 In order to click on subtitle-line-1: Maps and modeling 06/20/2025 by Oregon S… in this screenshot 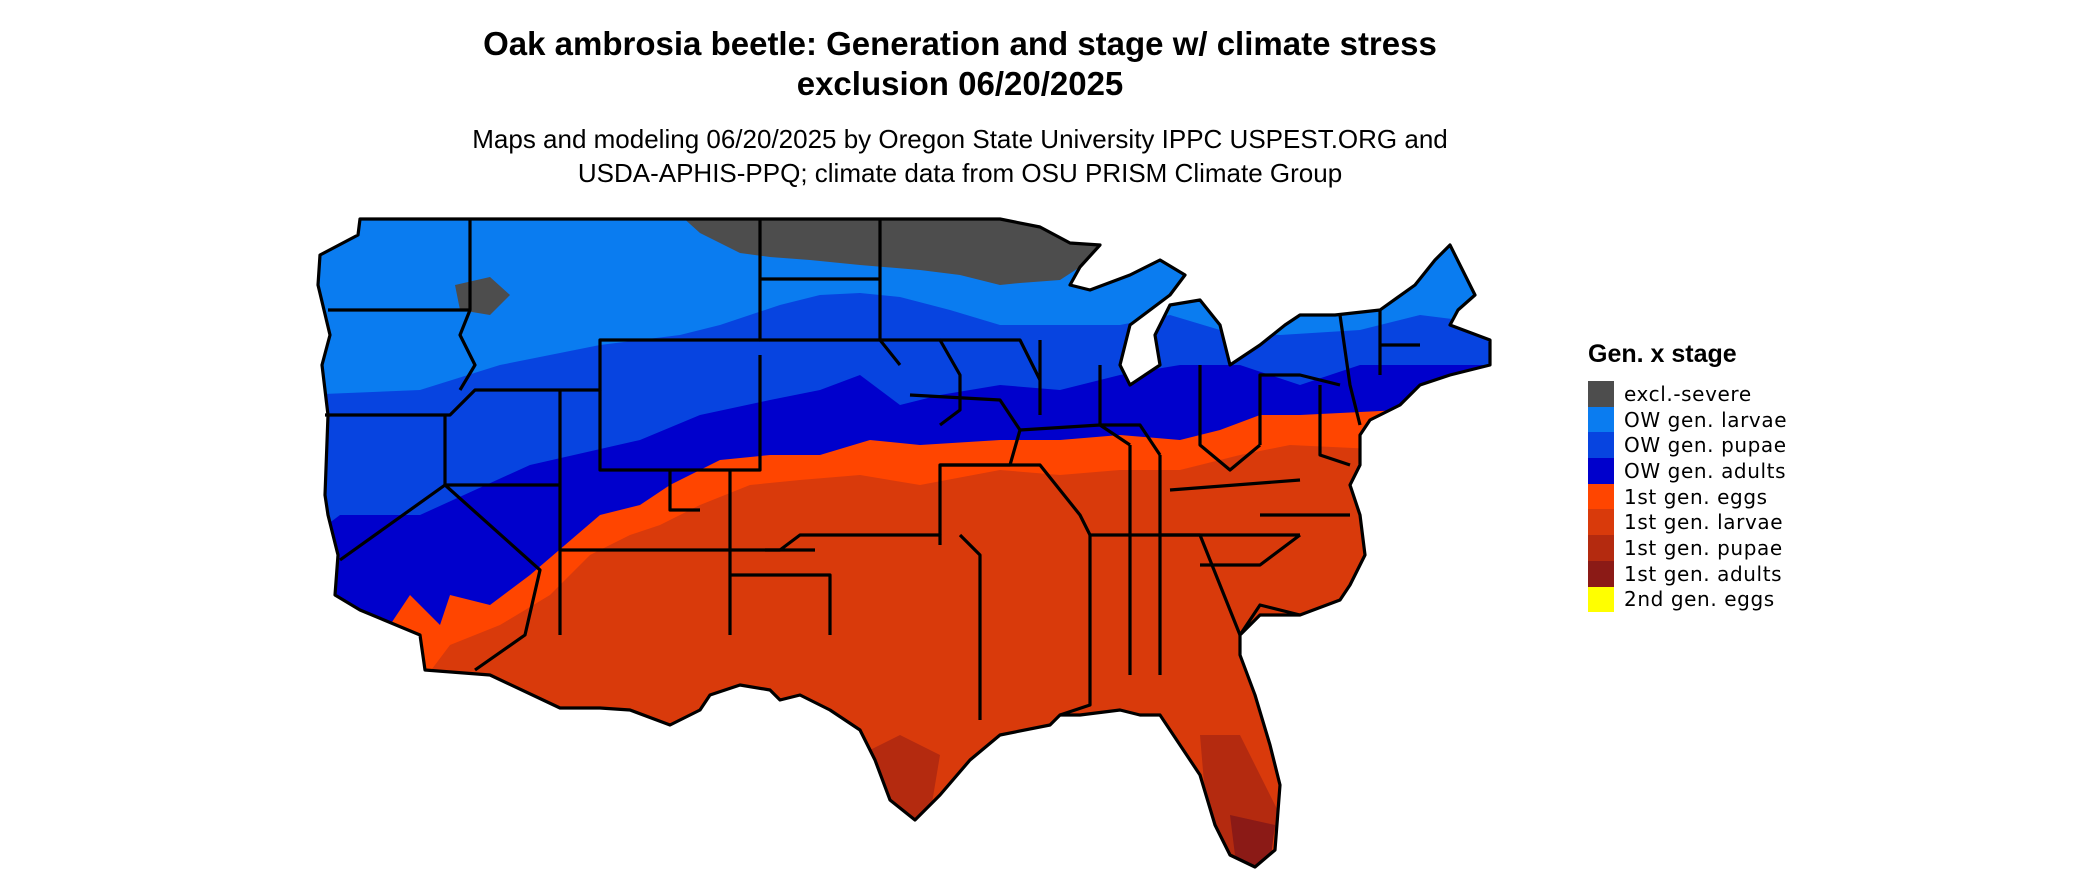, I will do `click(960, 139)`.